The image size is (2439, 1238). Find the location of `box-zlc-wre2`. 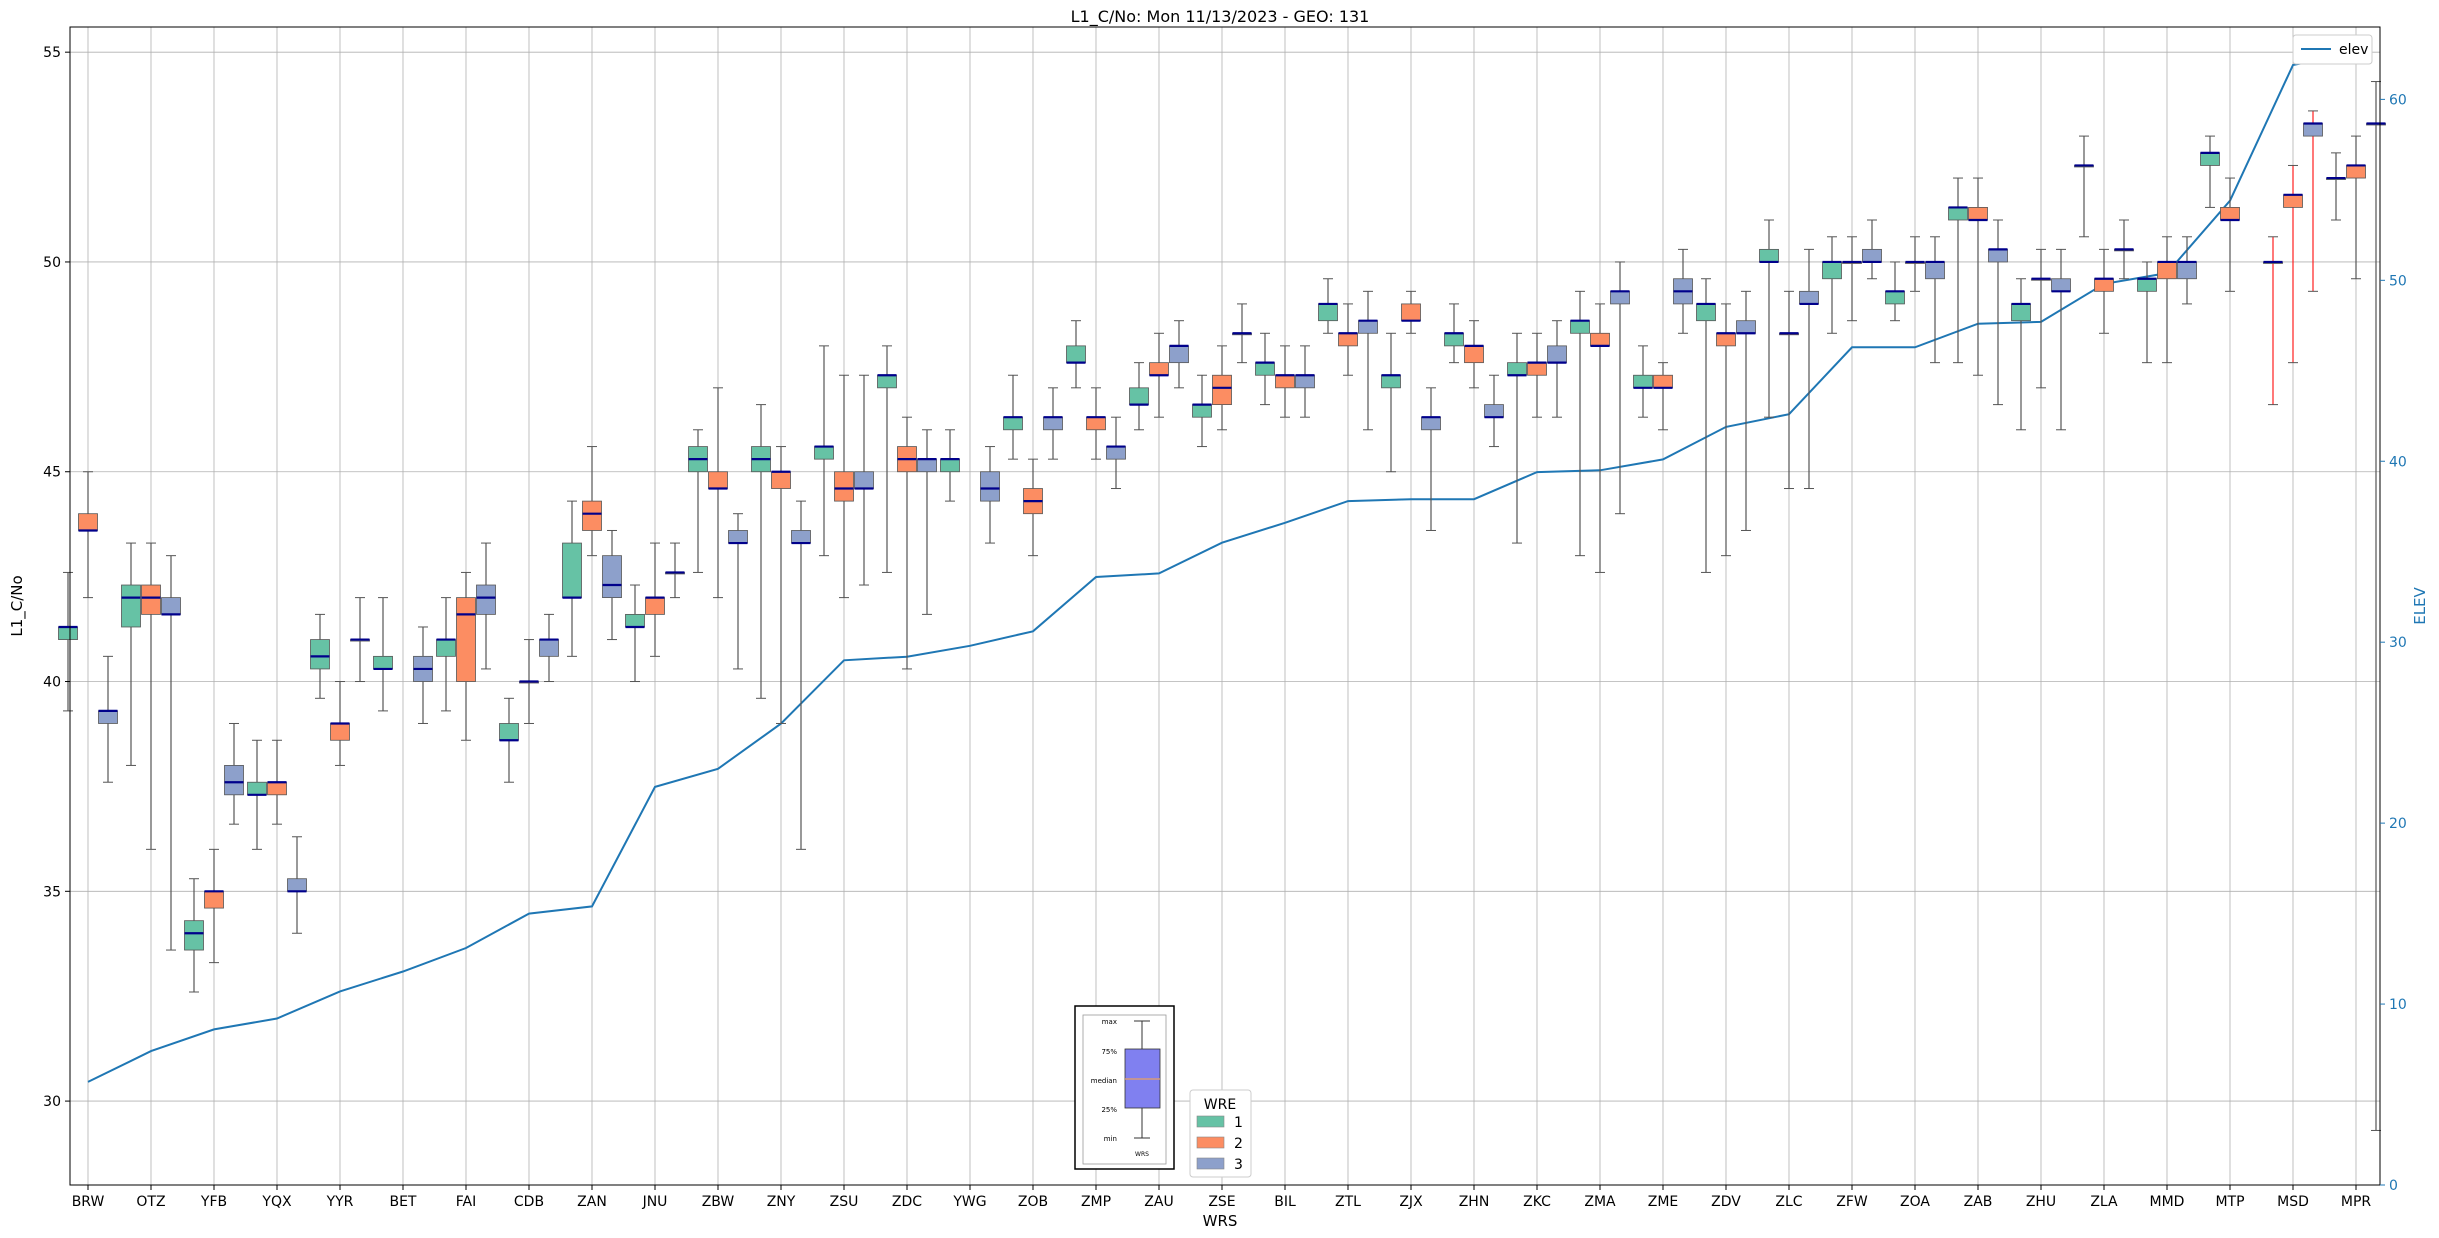

box-zlc-wre2 is located at coordinates (1789, 390).